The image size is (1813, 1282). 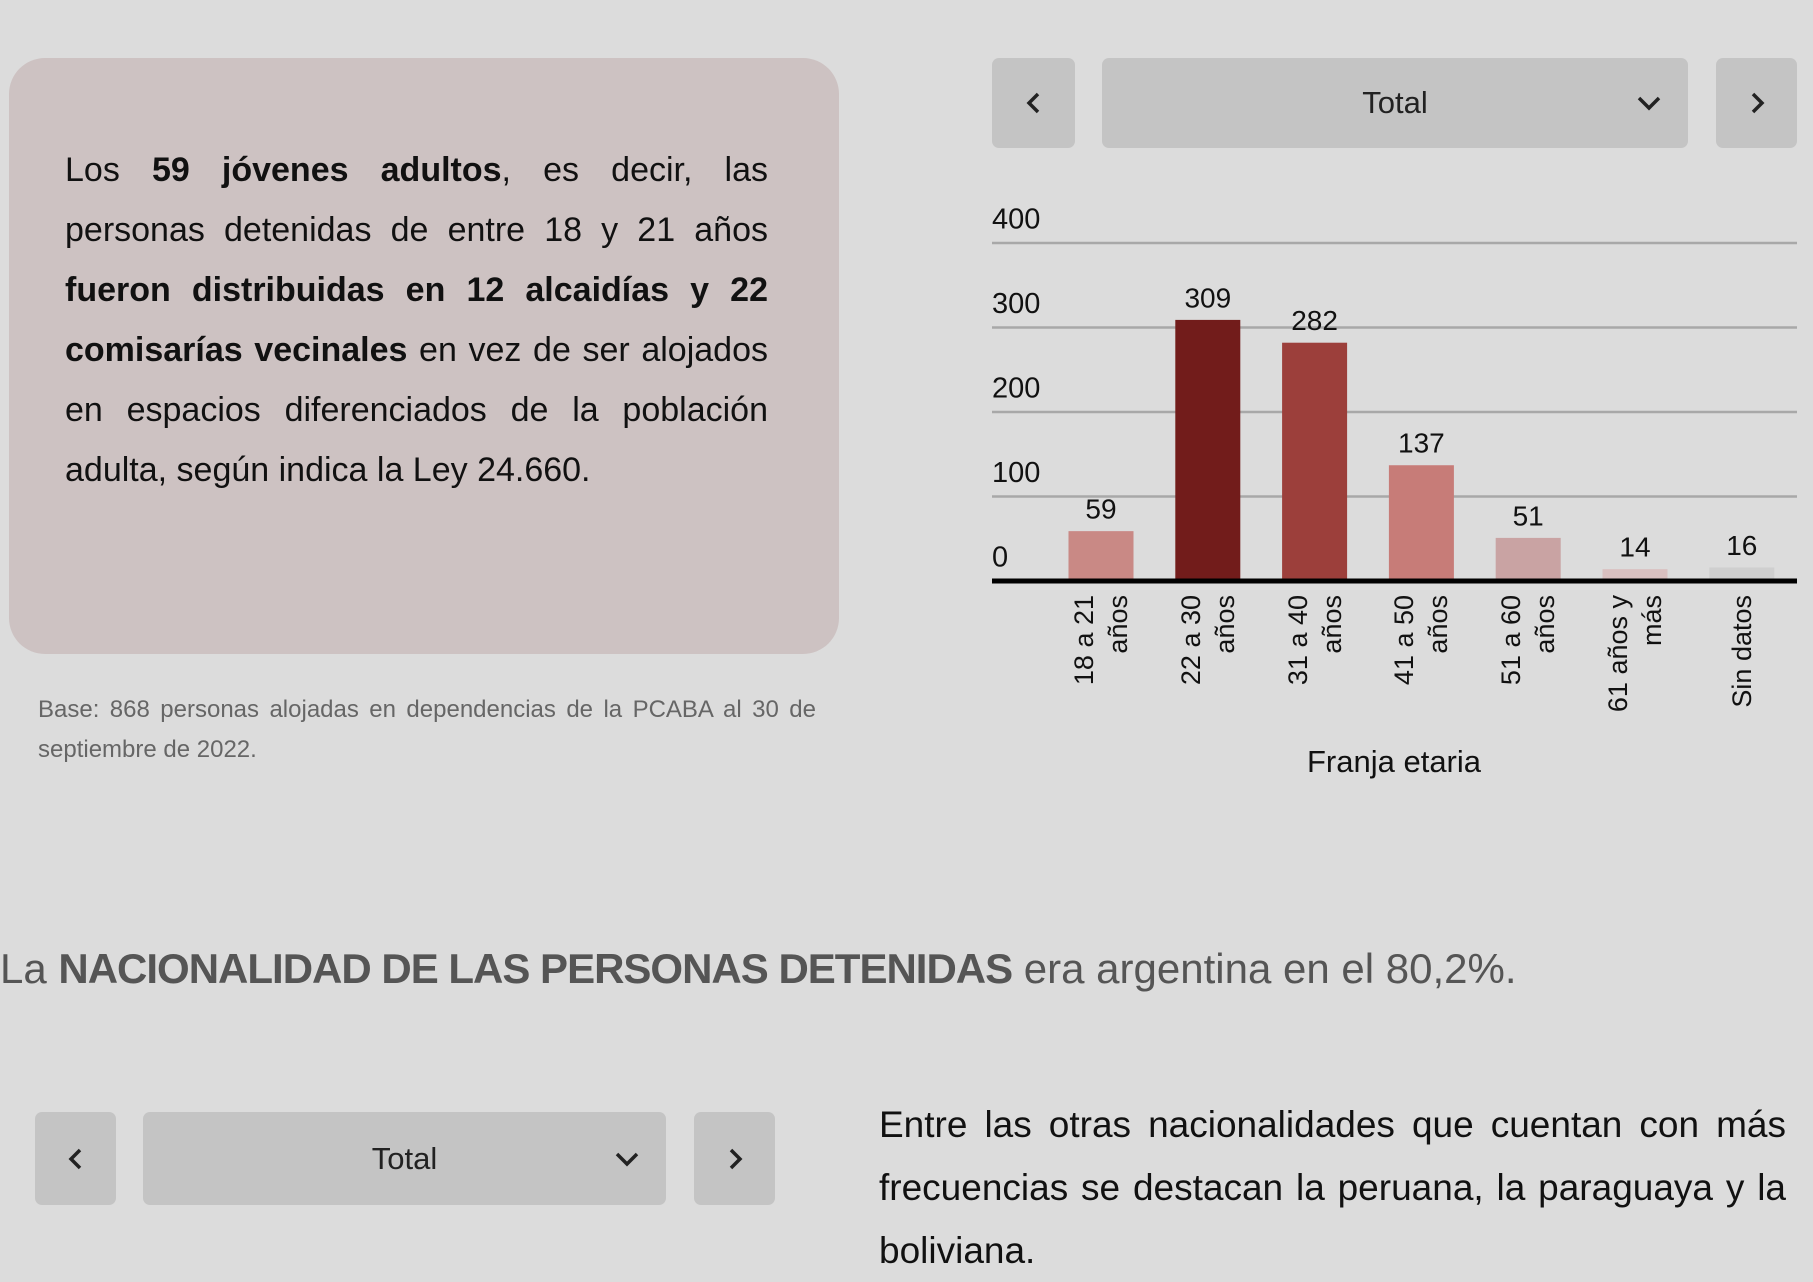 I want to click on x-tick-text: 31 a 40 años, so click(x=1314, y=640).